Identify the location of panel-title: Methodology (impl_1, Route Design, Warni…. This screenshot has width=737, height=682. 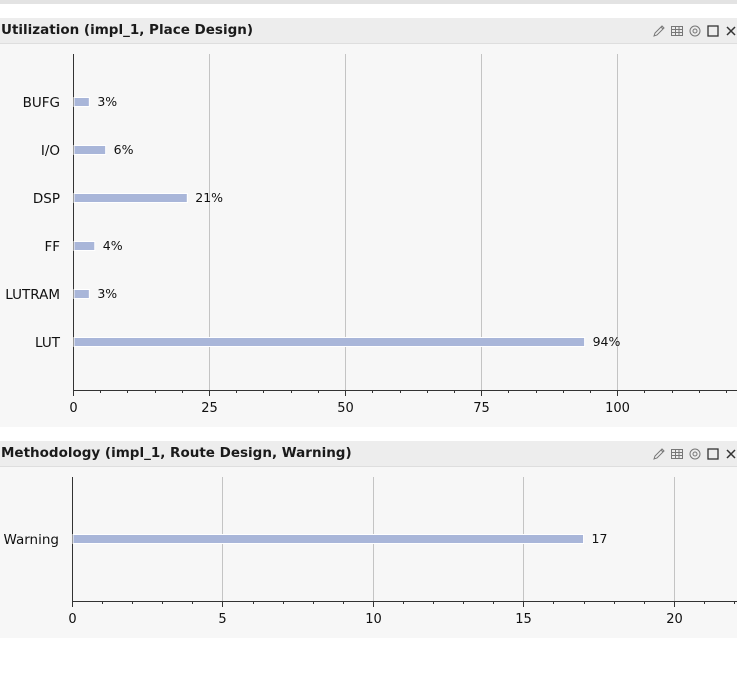
(176, 453).